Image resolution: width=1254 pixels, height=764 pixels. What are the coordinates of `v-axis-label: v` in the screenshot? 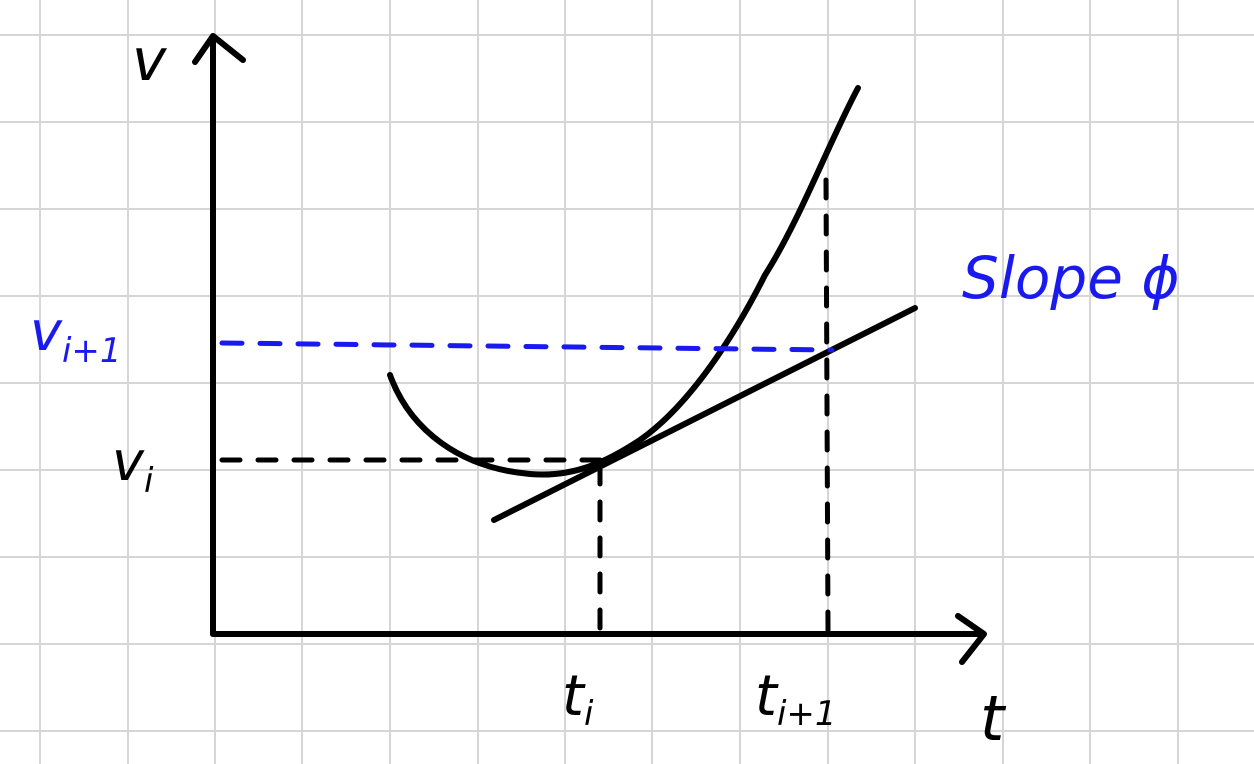 It's located at (150, 60).